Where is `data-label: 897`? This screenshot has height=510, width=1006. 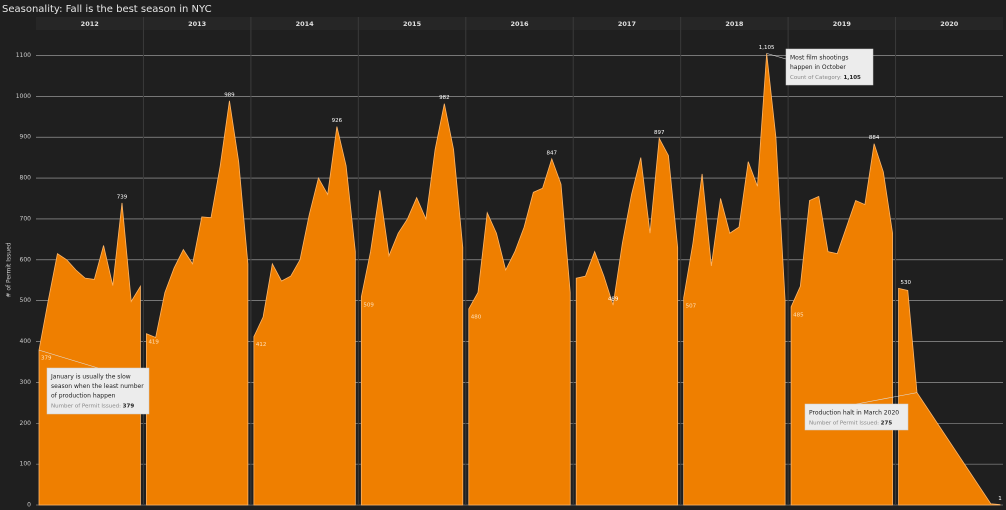 data-label: 897 is located at coordinates (659, 133).